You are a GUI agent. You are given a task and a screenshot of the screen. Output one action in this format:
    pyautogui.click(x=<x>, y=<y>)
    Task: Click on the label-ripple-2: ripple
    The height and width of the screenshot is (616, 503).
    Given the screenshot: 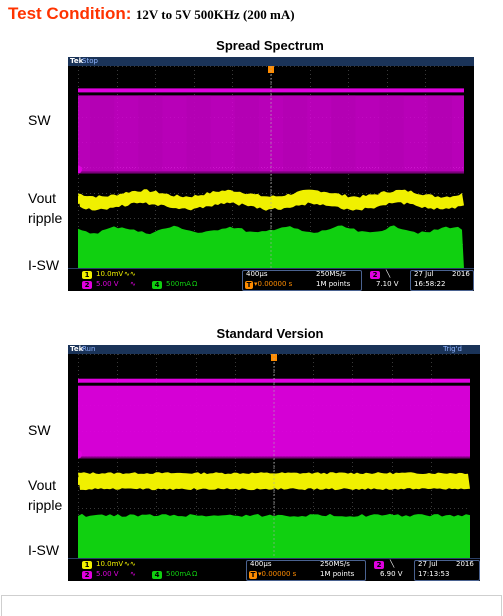 What is the action you would take?
    pyautogui.click(x=45, y=505)
    